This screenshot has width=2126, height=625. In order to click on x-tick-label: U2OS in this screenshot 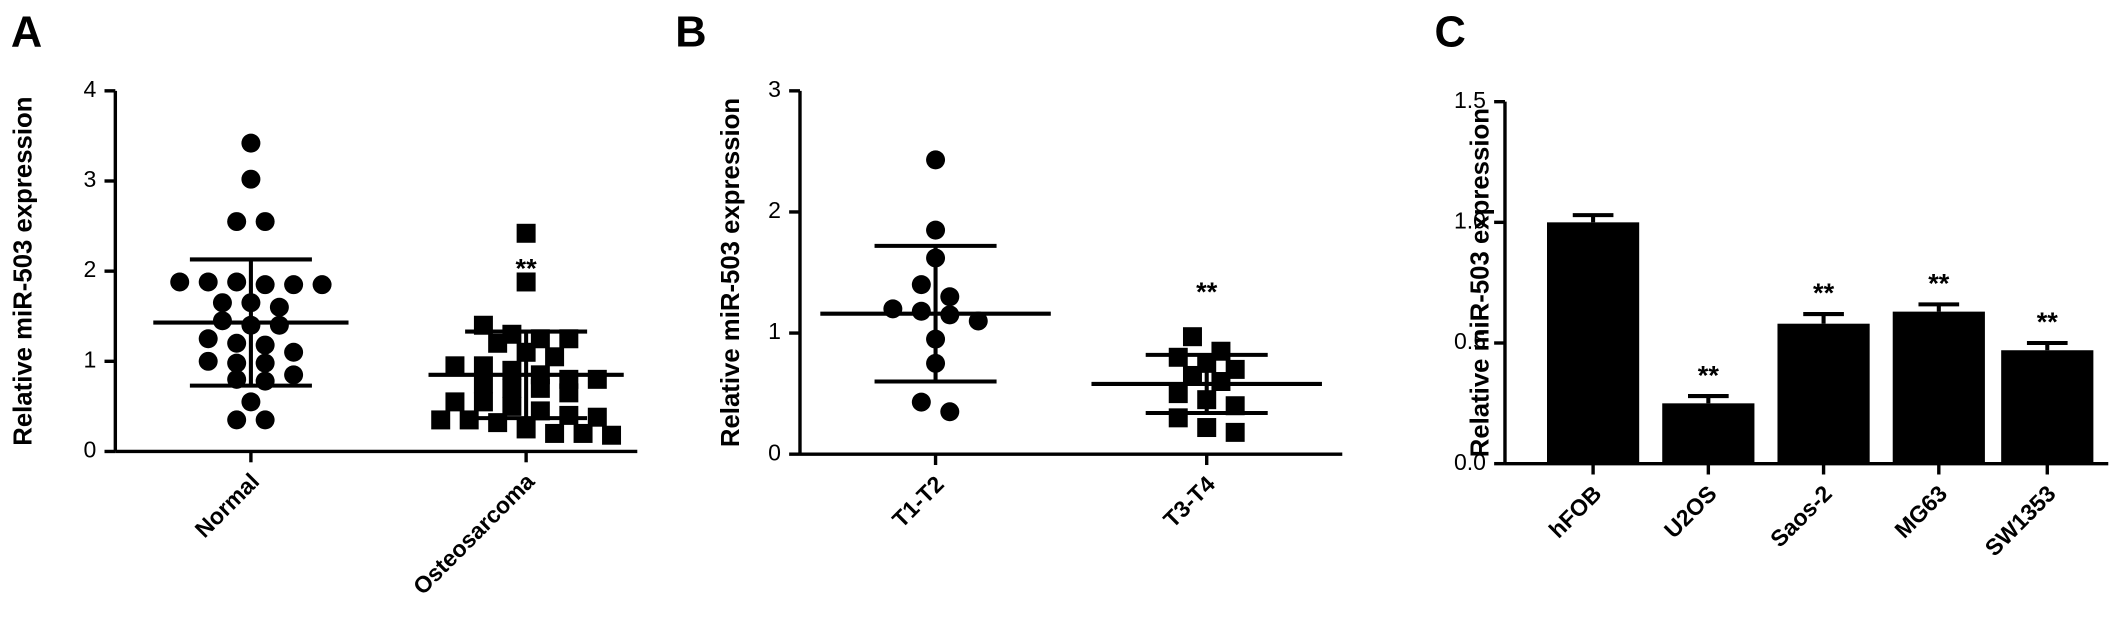, I will do `click(1690, 511)`.